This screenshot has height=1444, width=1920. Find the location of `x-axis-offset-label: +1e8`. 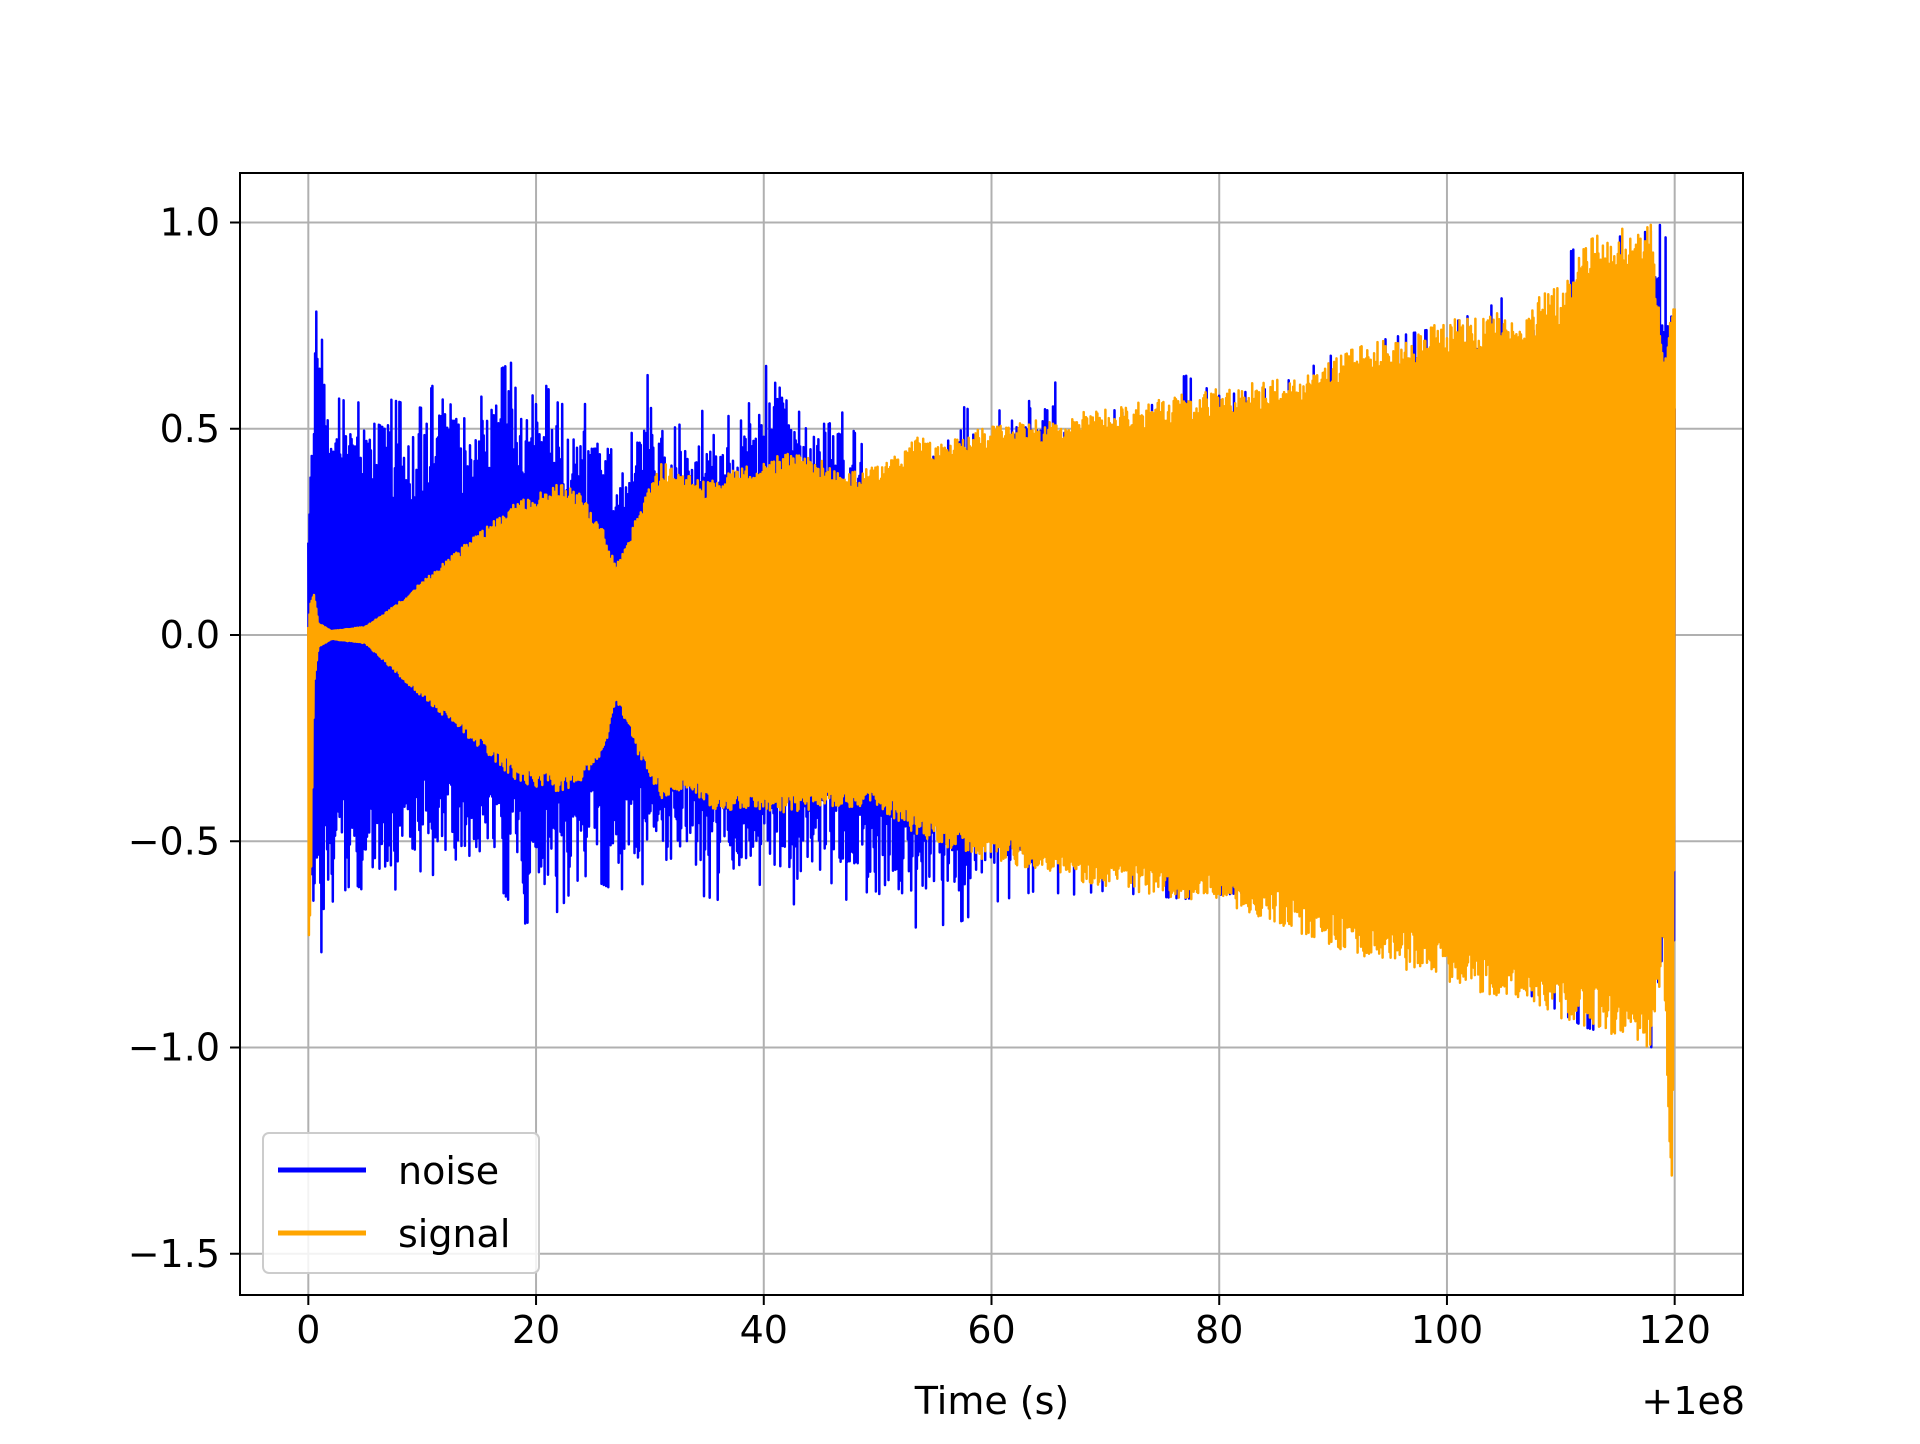

x-axis-offset-label: +1e8 is located at coordinates (1693, 1401).